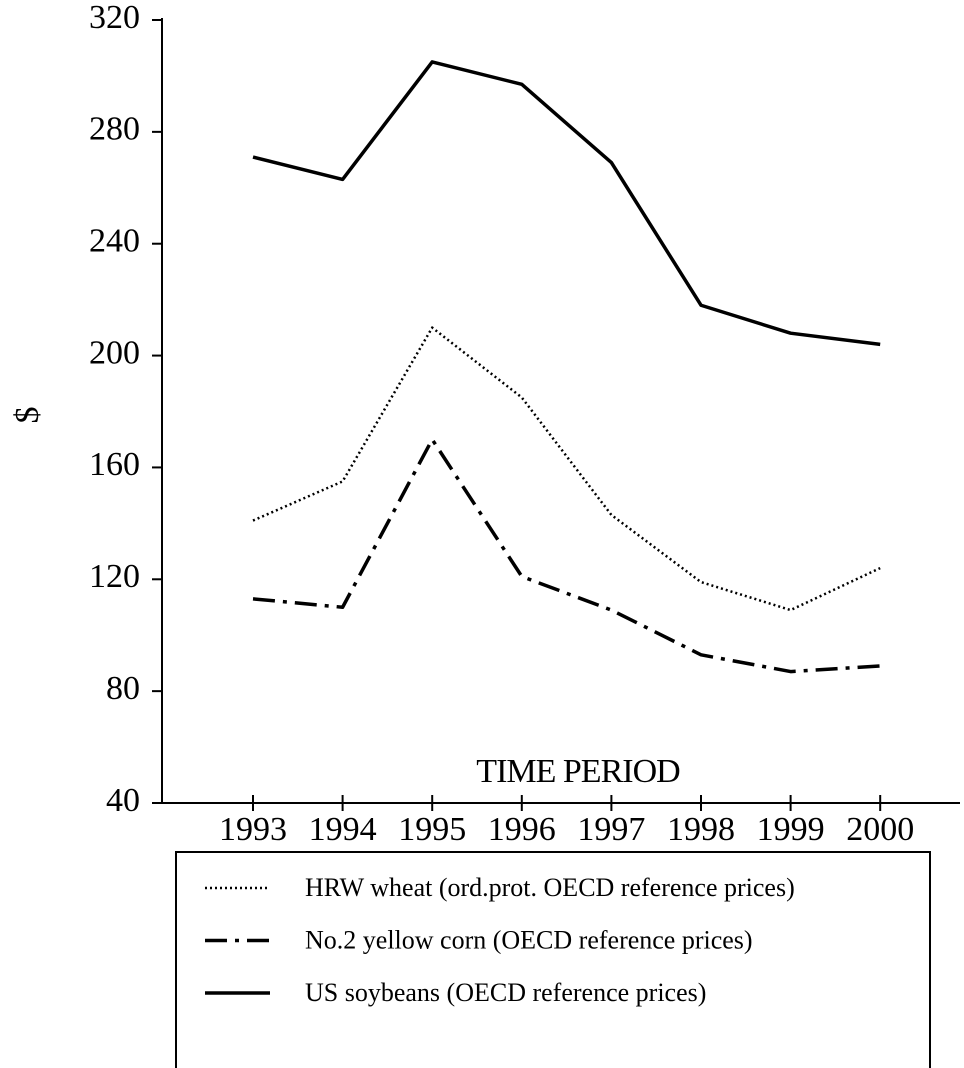 The image size is (964, 1068). What do you see at coordinates (791, 829) in the screenshot?
I see `x-tick-label: 1999` at bounding box center [791, 829].